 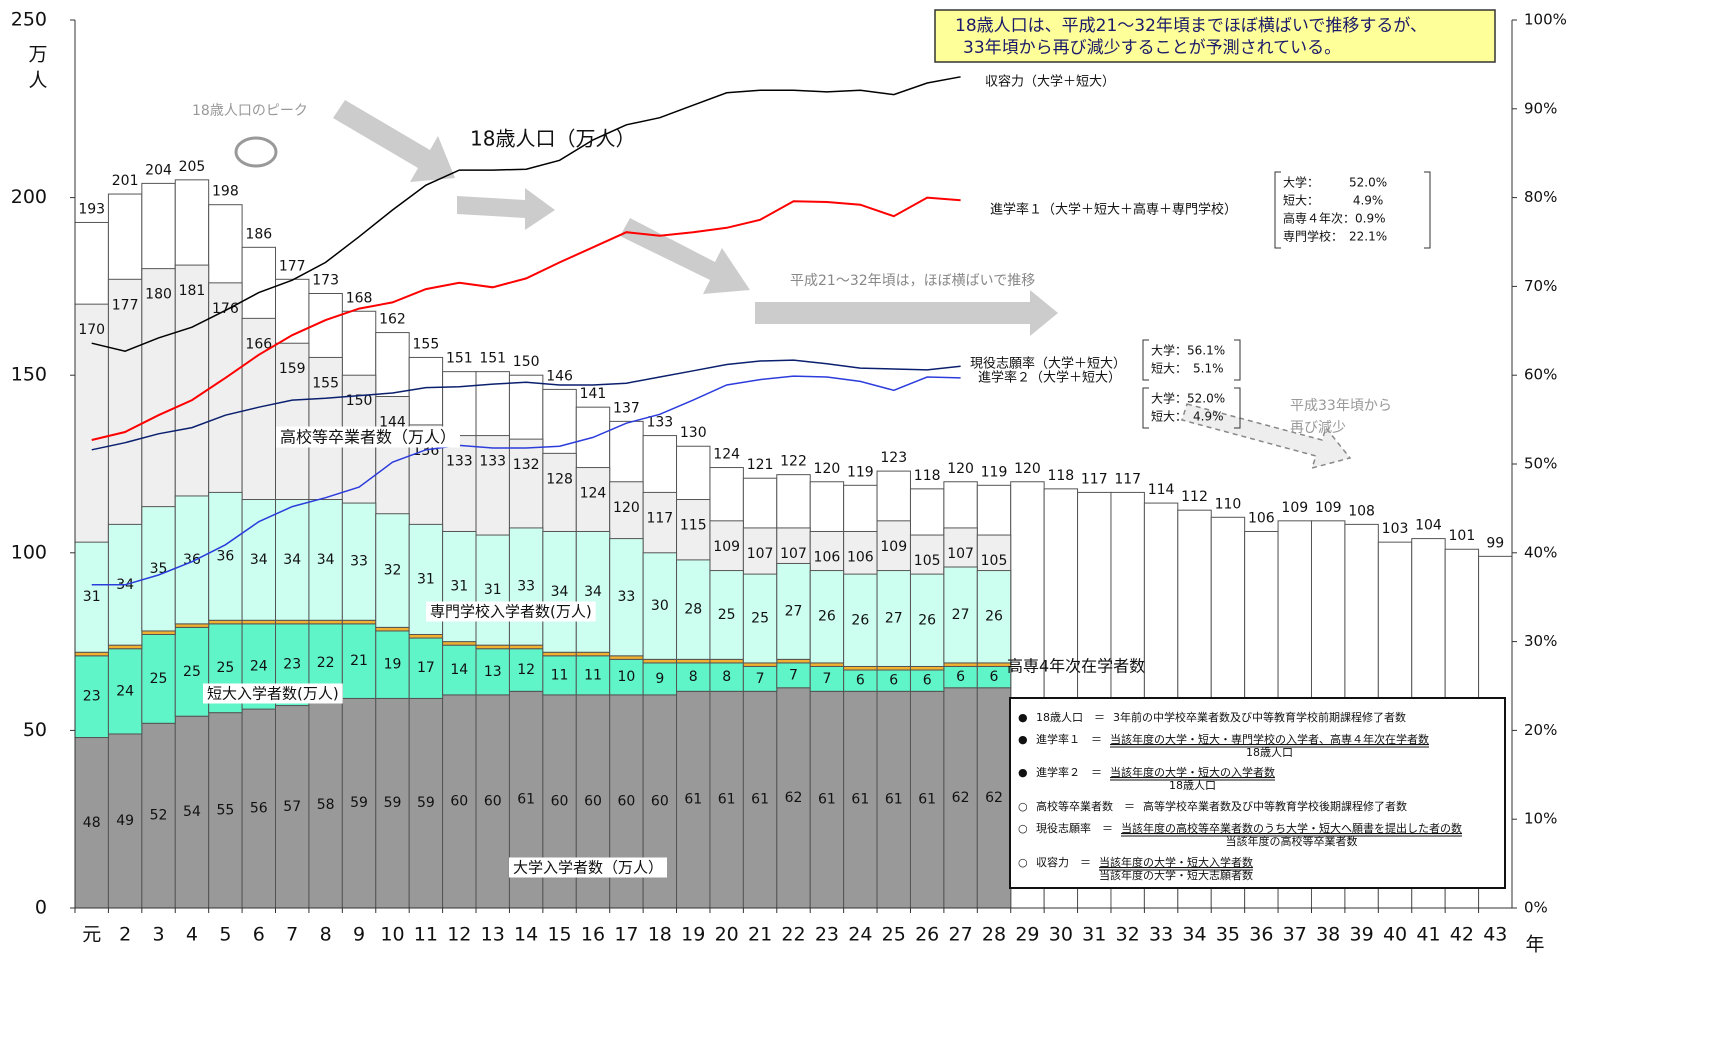 What do you see at coordinates (225, 935) in the screenshot?
I see `x-tick-label: 5` at bounding box center [225, 935].